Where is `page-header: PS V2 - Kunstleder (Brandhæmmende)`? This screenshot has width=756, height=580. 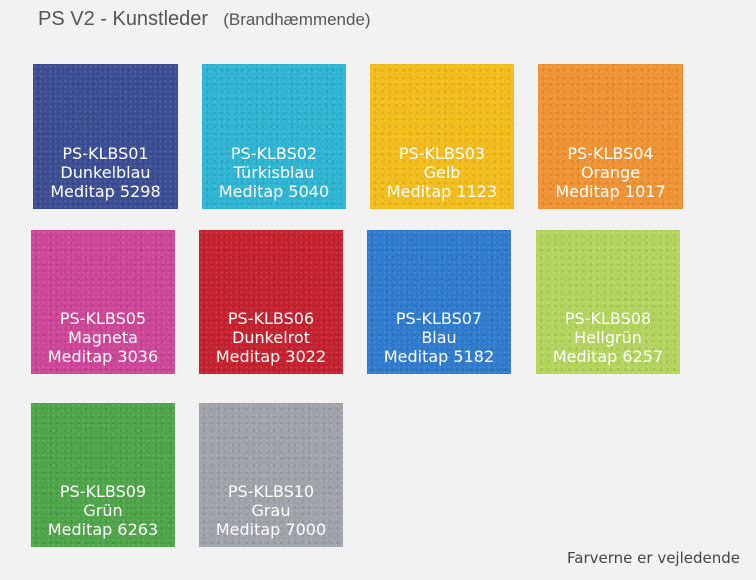 page-header: PS V2 - Kunstleder (Brandhæmmende) is located at coordinates (204, 22).